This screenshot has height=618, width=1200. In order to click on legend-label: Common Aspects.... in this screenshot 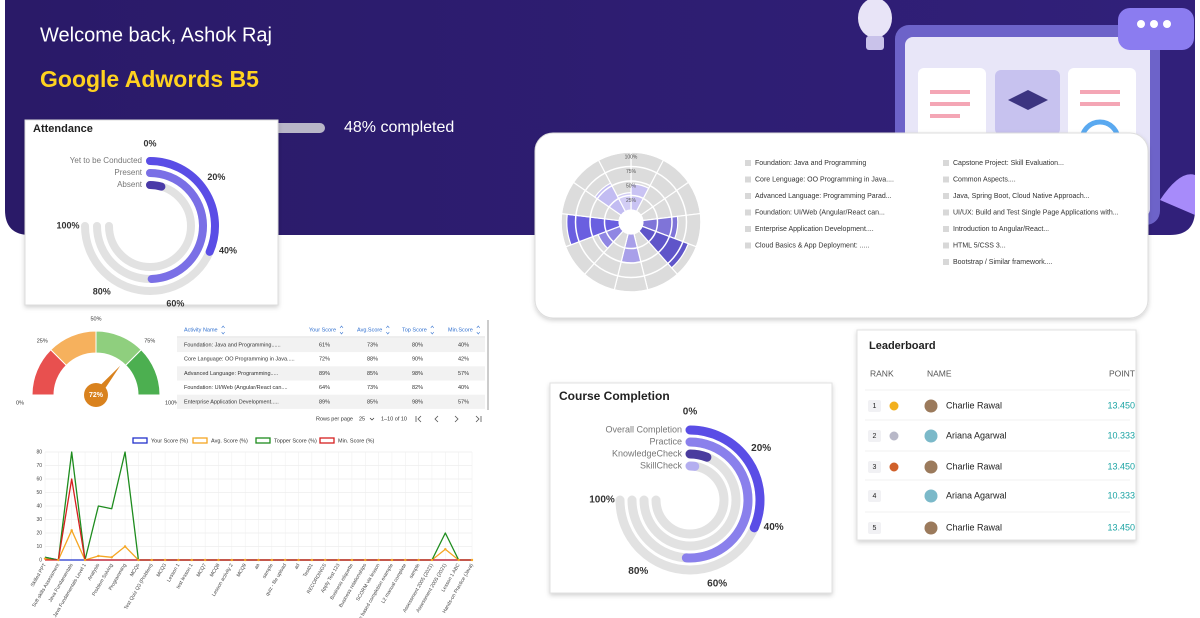, I will do `click(984, 179)`.